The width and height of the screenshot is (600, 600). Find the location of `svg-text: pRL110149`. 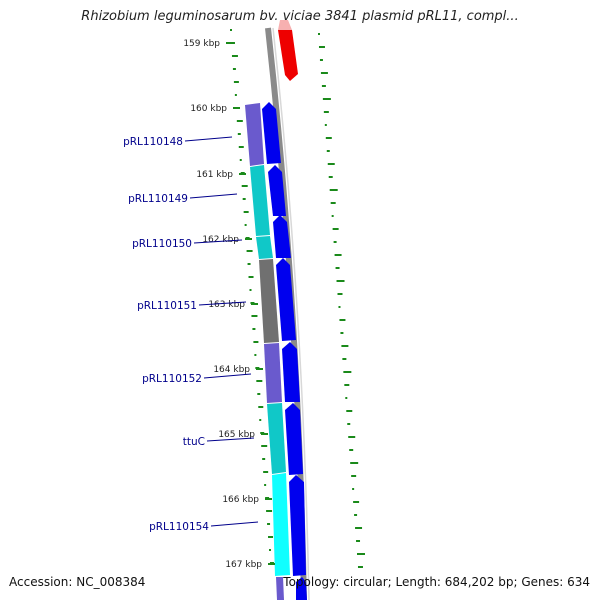

svg-text: pRL110149 is located at coordinates (158, 199).